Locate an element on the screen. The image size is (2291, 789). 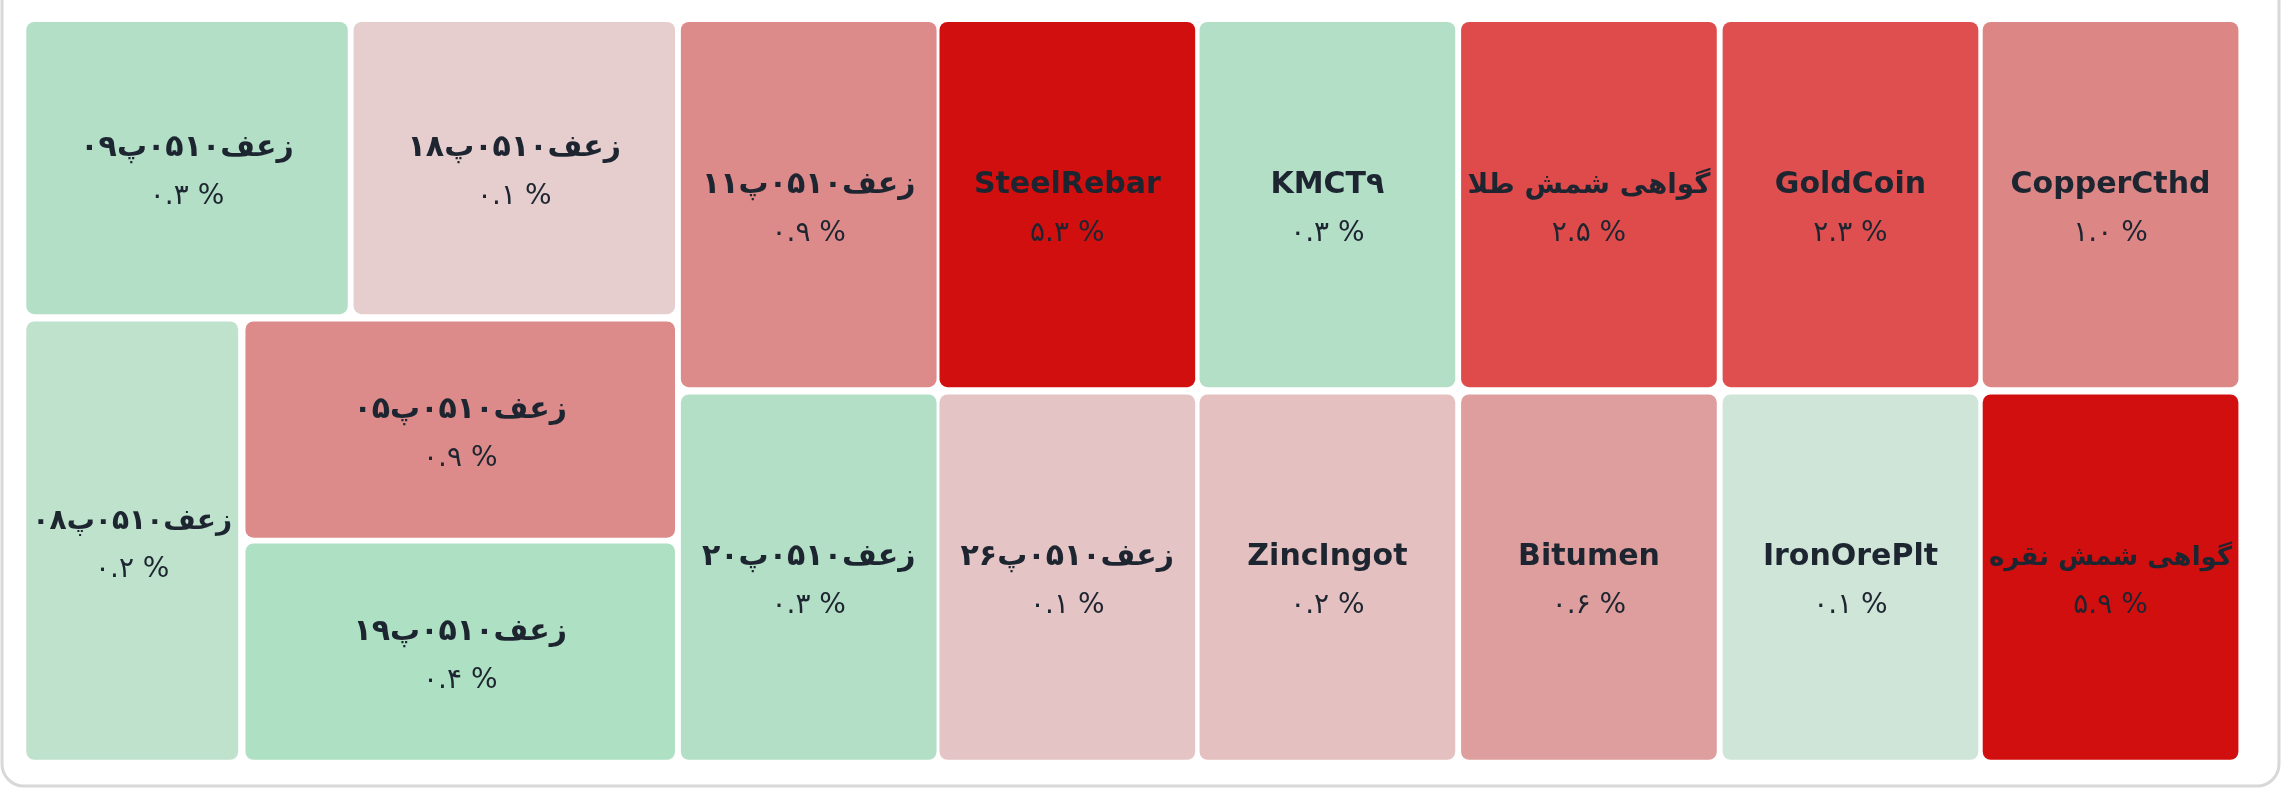
data-label: ۰.۴ % is located at coordinates (460, 678).